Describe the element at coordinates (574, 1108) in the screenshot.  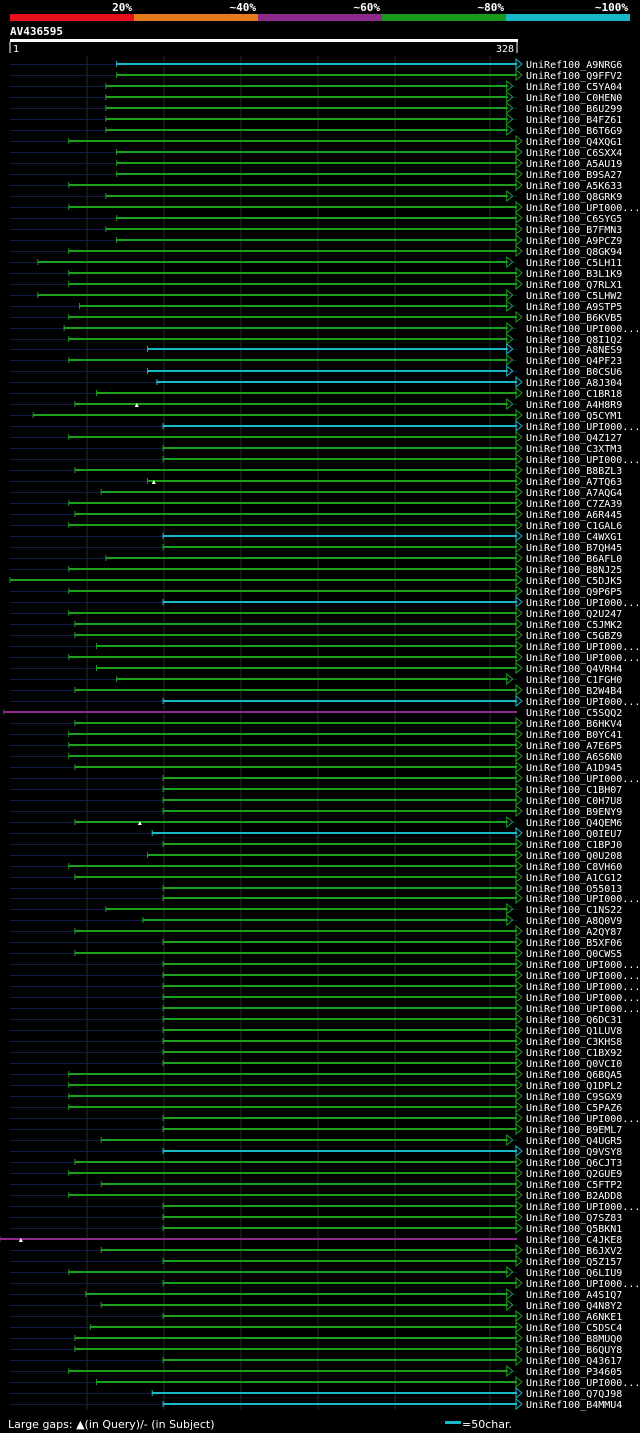
I see `hit-label: UniRef100_C5PAZ6` at that location.